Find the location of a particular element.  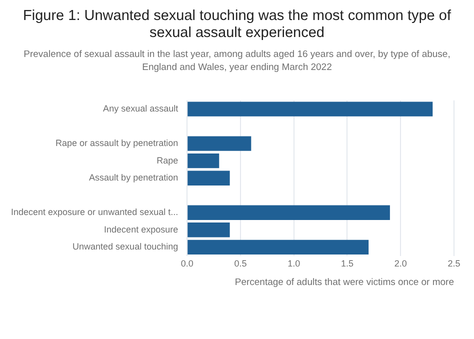

x-tick-label: 0.5 is located at coordinates (240, 263).